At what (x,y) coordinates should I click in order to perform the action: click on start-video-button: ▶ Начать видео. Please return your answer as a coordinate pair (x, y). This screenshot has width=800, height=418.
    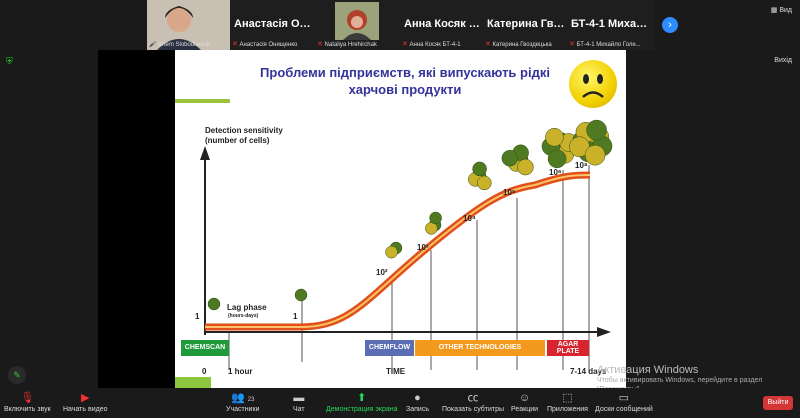
    Looking at the image, I should click on (85, 402).